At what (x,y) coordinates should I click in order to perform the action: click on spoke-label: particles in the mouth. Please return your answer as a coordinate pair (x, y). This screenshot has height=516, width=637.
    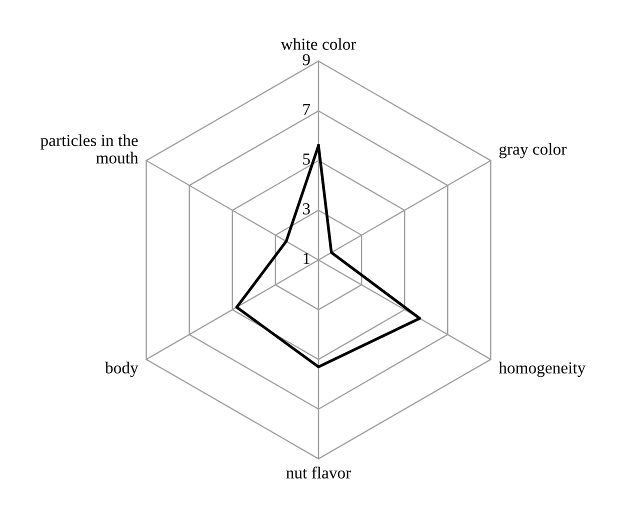
    Looking at the image, I should click on (89, 149).